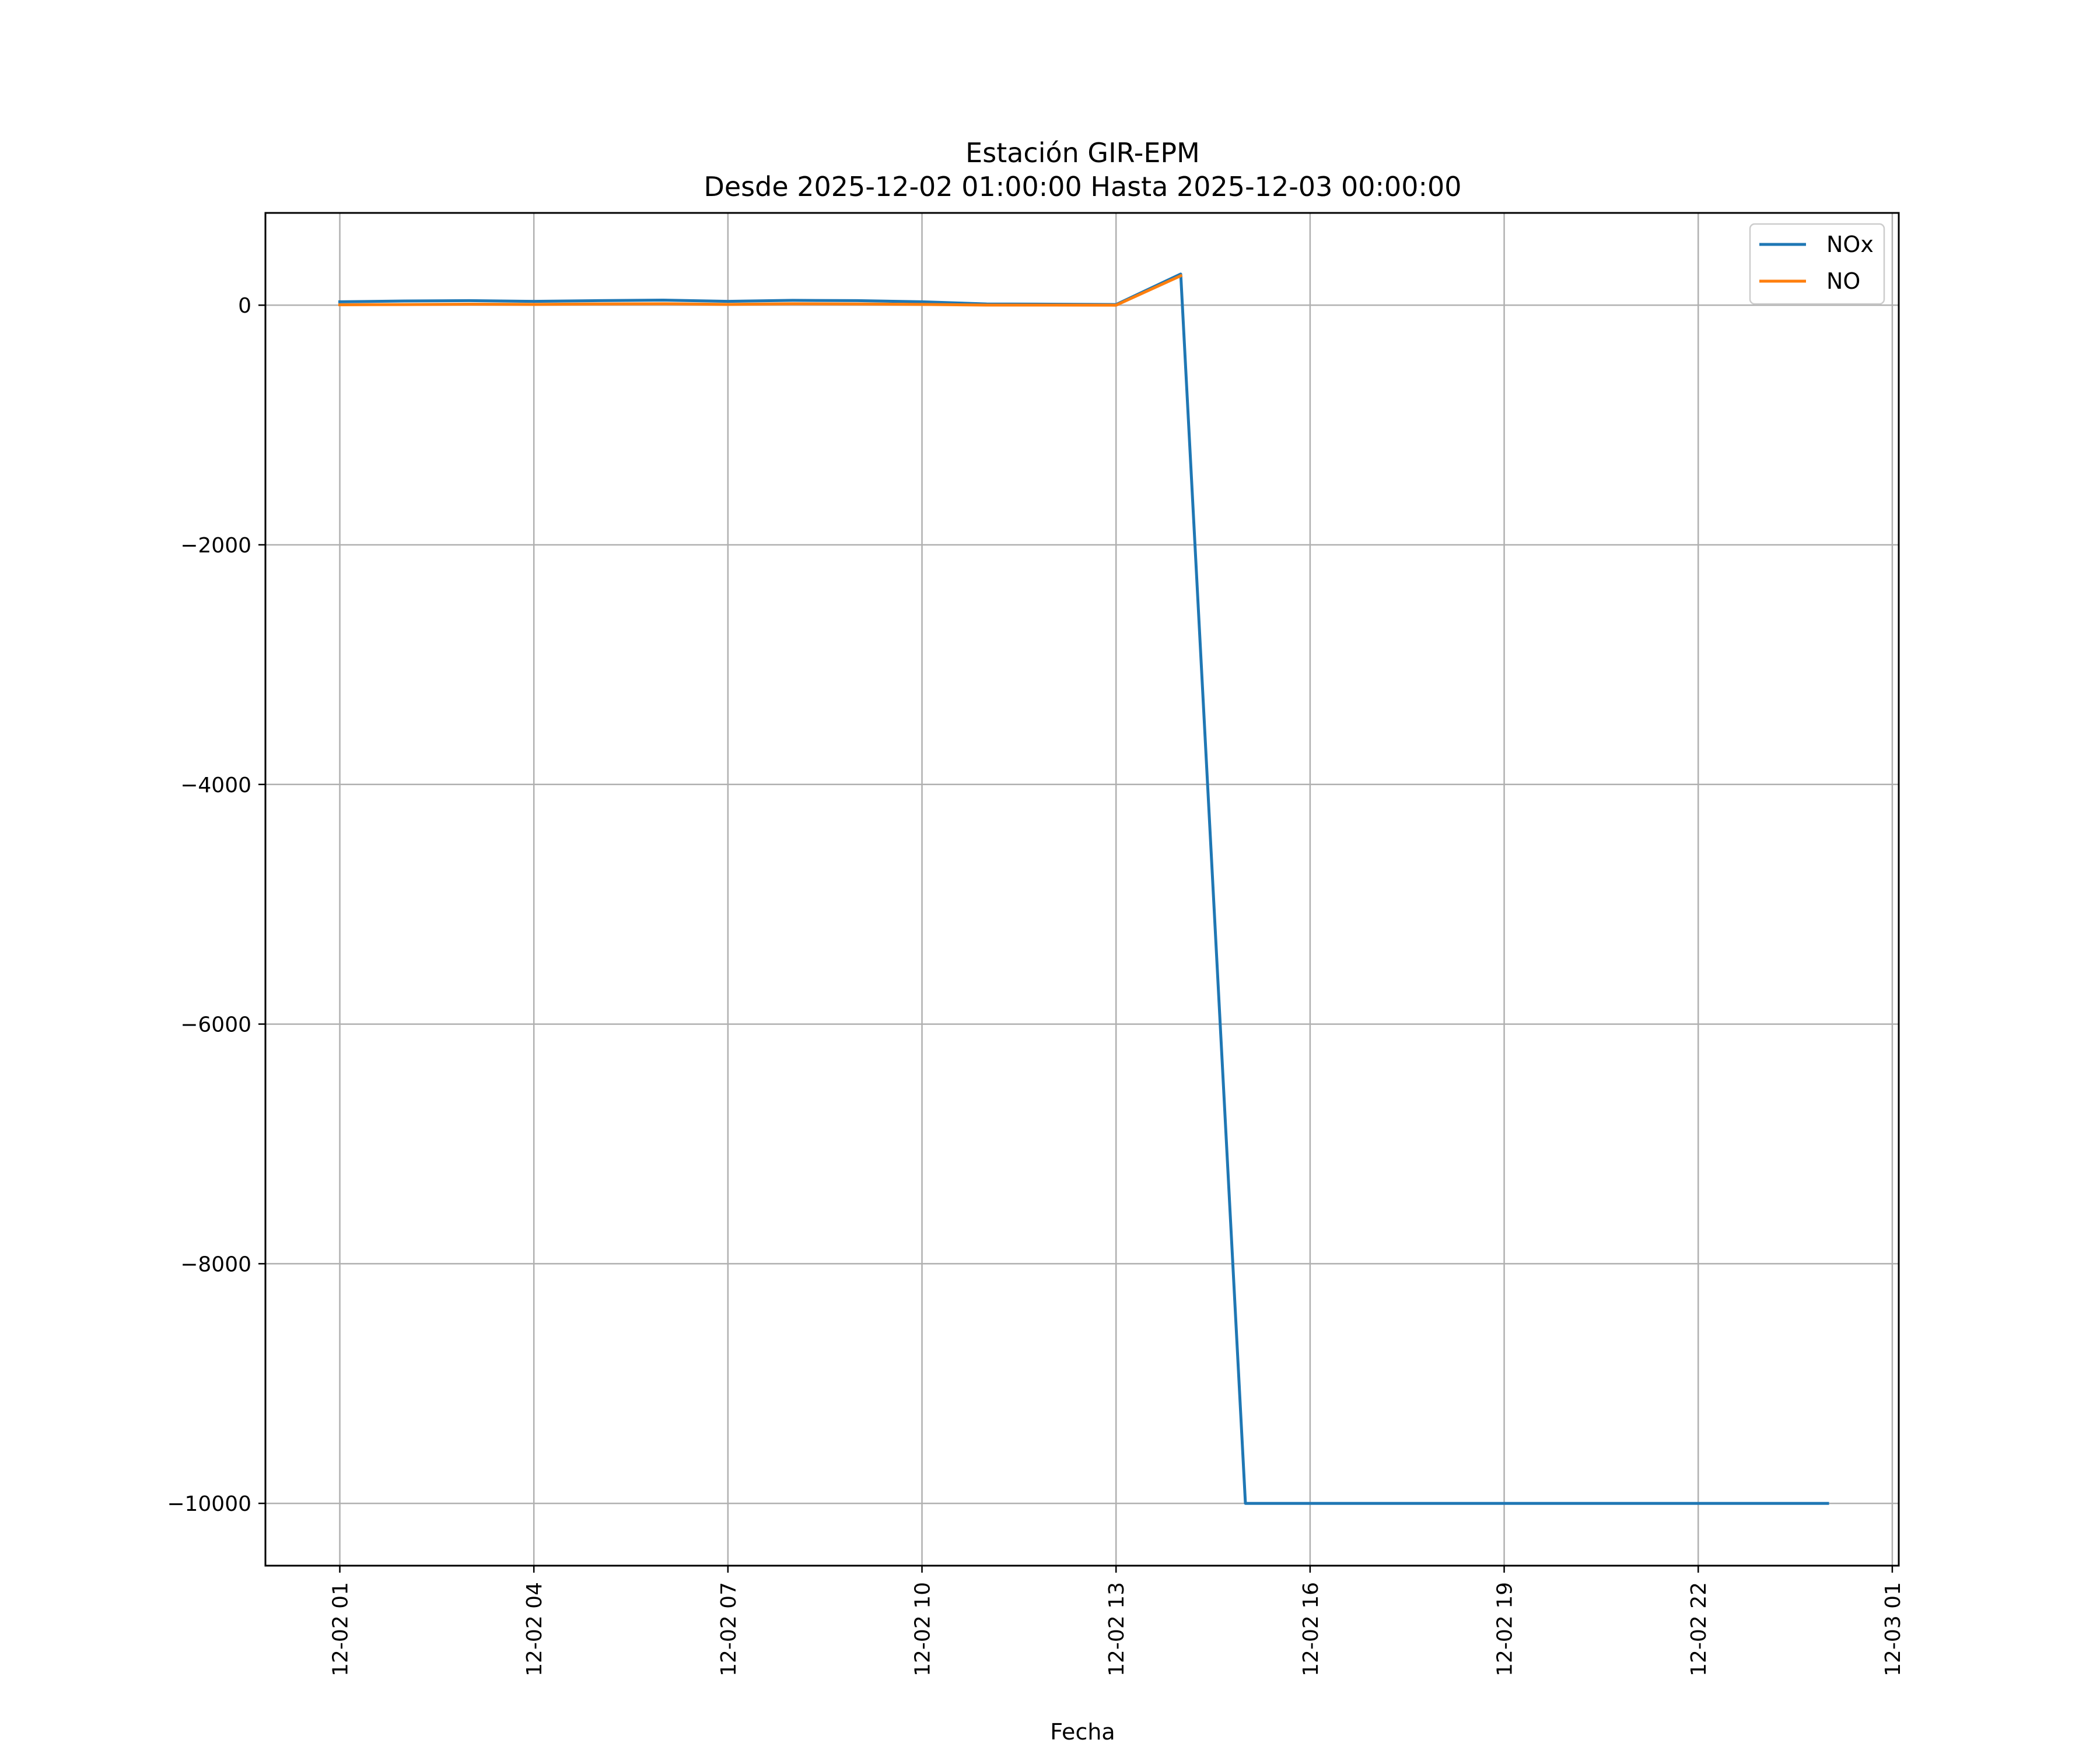 This screenshot has height=1750, width=2100. Describe the element at coordinates (1082, 153) in the screenshot. I see `chart-title: Estación GIR-EPM` at that location.